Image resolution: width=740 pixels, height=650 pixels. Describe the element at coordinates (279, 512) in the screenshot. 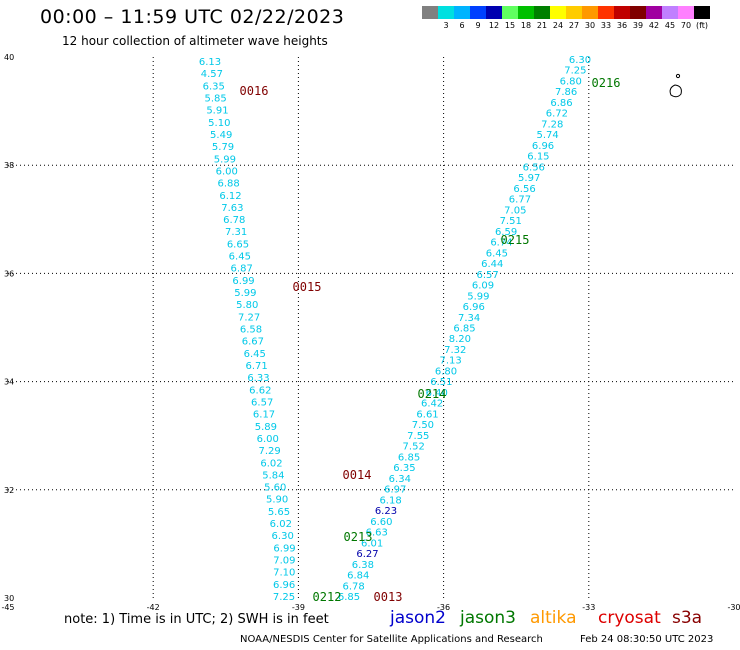

I see `wave-height-value: 5.65` at that location.